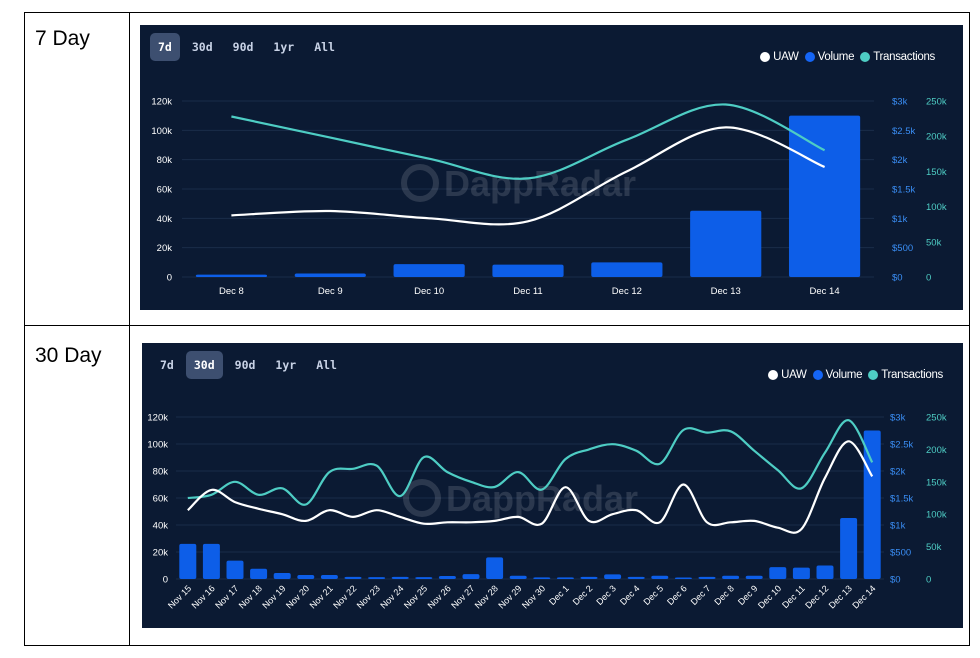  What do you see at coordinates (129, 329) in the screenshot?
I see `column-divider` at bounding box center [129, 329].